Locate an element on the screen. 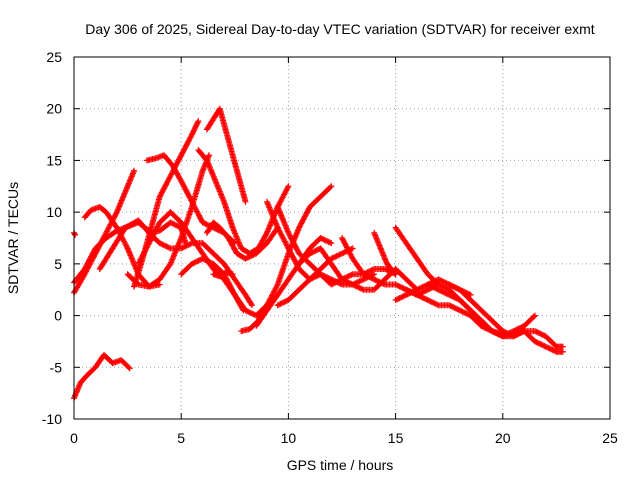 This screenshot has height=480, width=640. y-tick-label: 0 is located at coordinates (58, 316).